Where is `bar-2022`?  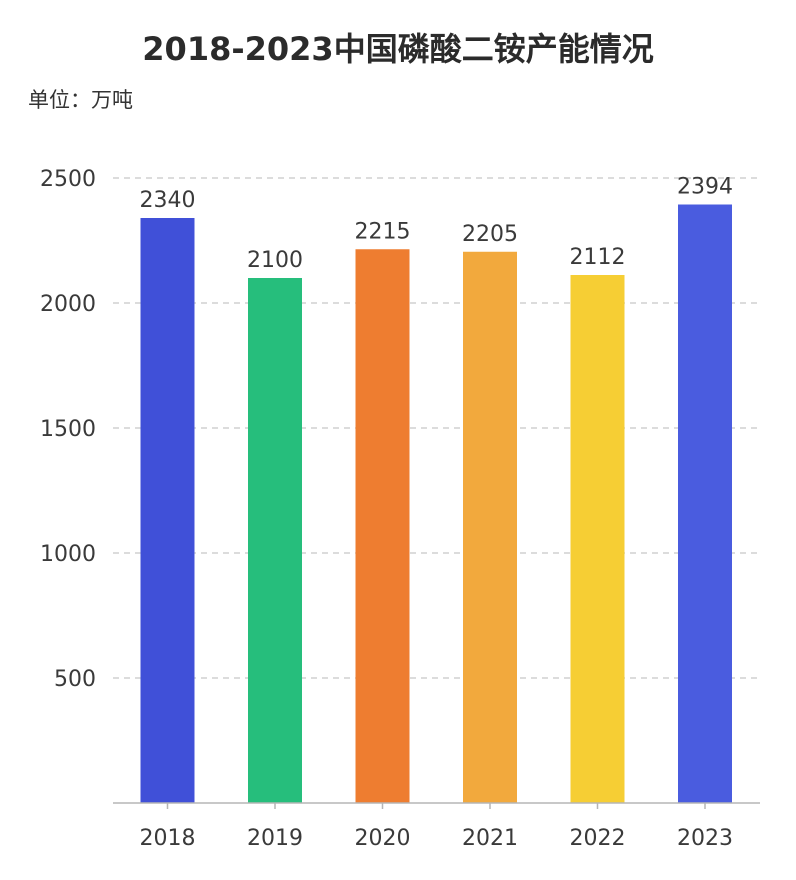 bar-2022 is located at coordinates (597, 539).